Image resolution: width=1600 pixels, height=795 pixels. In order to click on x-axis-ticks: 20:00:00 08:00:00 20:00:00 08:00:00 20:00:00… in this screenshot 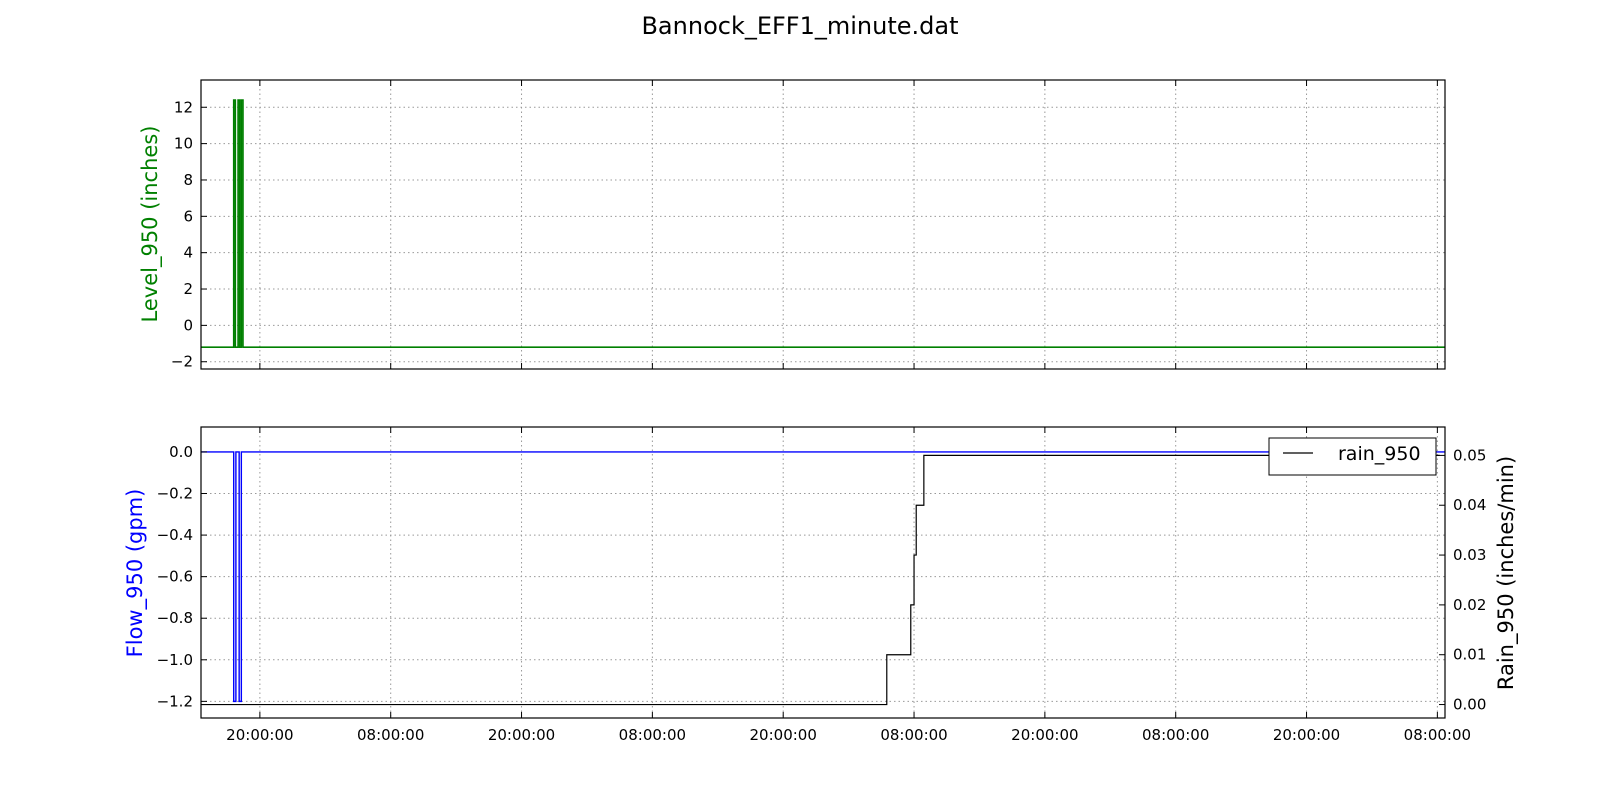, I will do `click(848, 735)`.